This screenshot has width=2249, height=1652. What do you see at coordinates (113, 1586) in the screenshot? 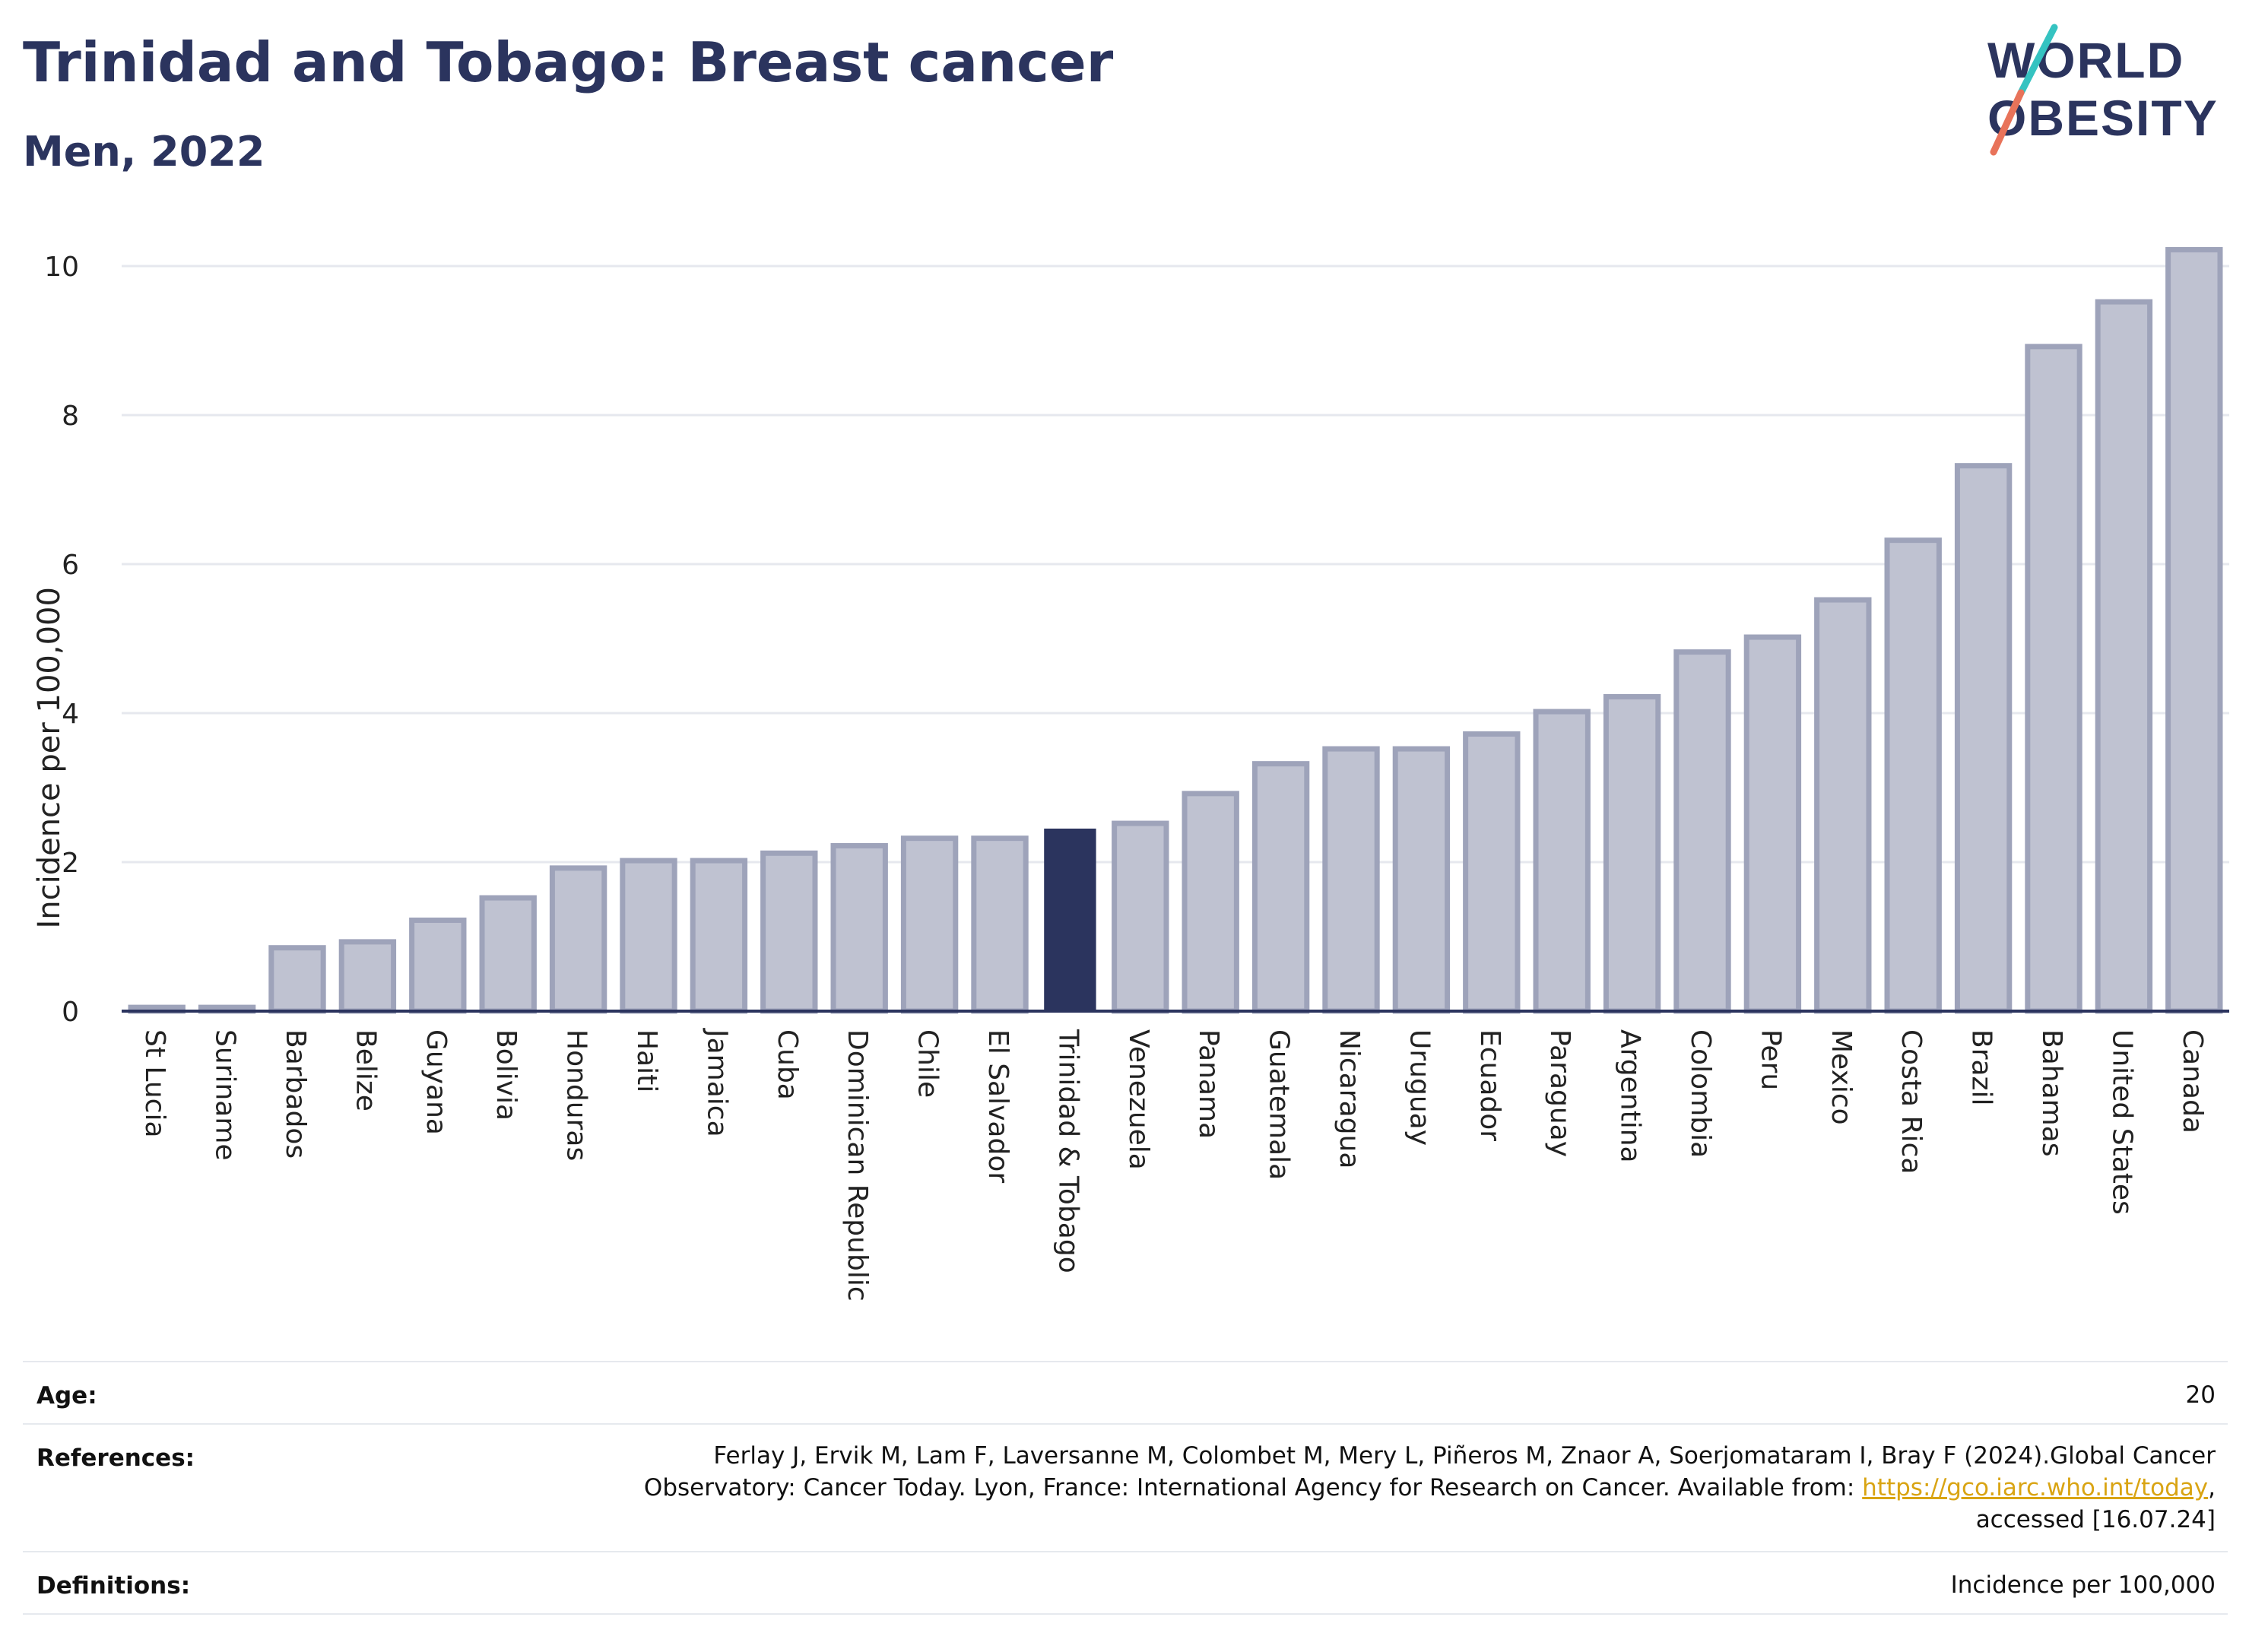
I see `definitions-label: Definitions:` at bounding box center [113, 1586].